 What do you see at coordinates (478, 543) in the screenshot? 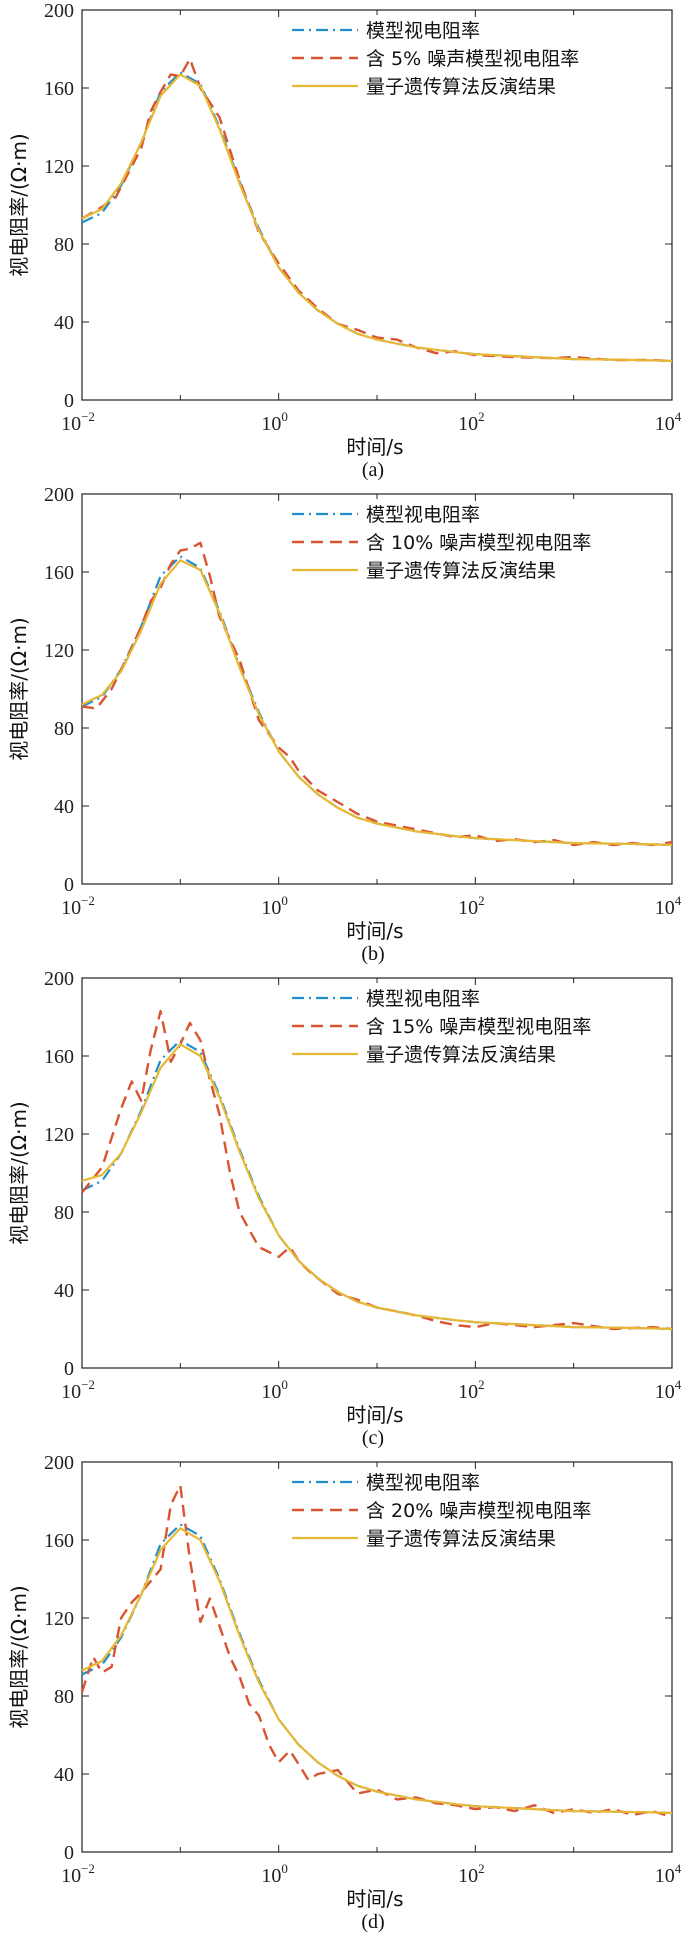
I see `legend-label-noisy: 含 10% 噪声模型视电阻率` at bounding box center [478, 543].